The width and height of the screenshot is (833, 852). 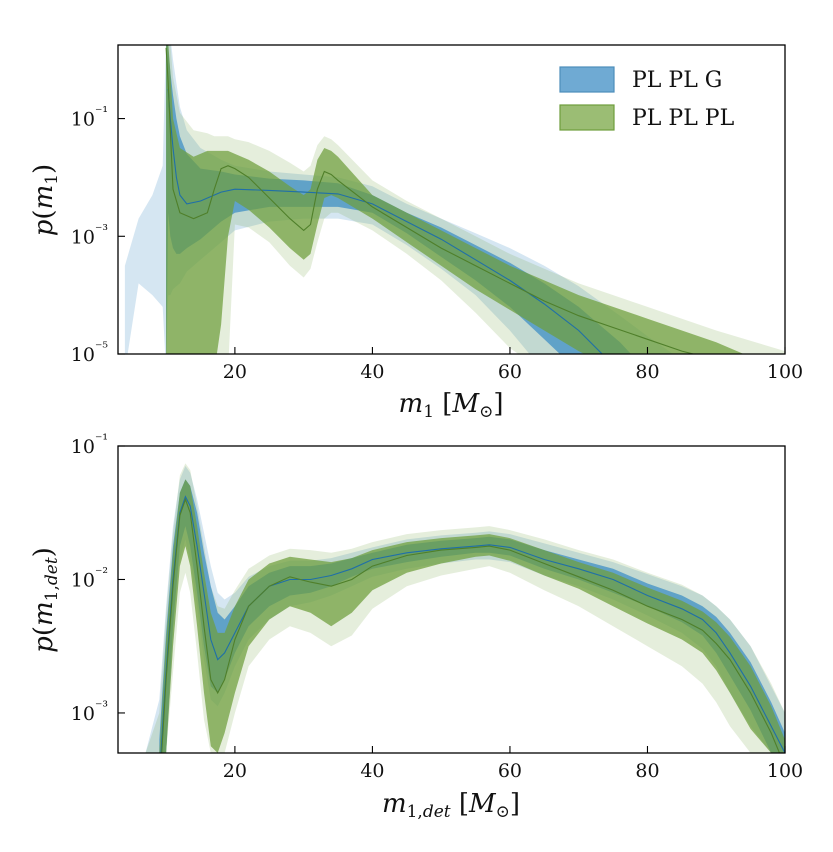 I want to click on top-x-tick-label: 60, so click(x=510, y=372).